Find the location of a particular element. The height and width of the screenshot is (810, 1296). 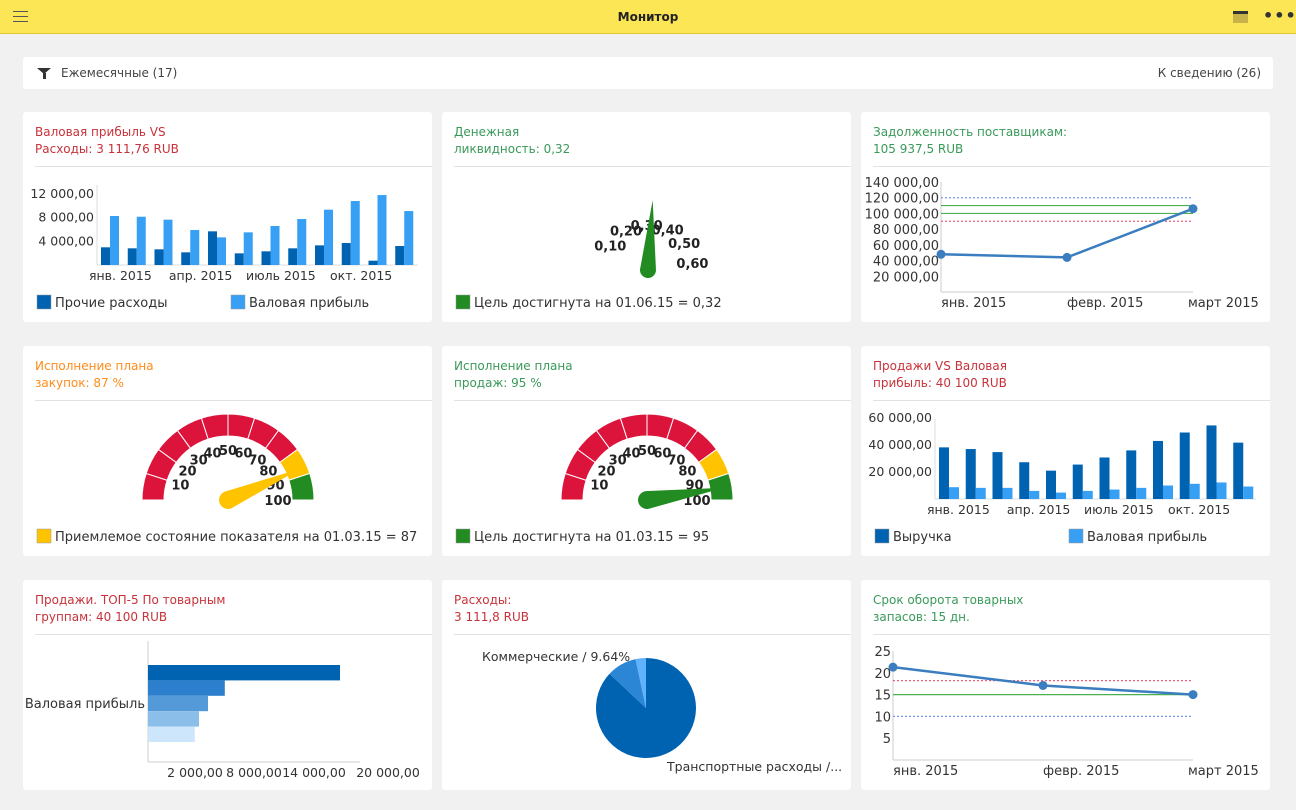

y-tick-label: 10 is located at coordinates (882, 717).